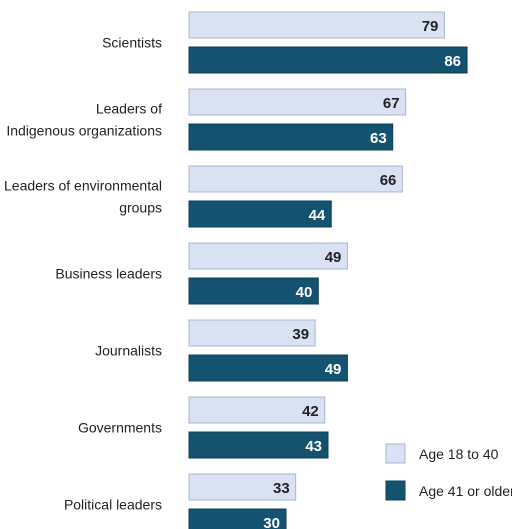  I want to click on value-label-governments-age-41-or-older: 43, so click(313, 446).